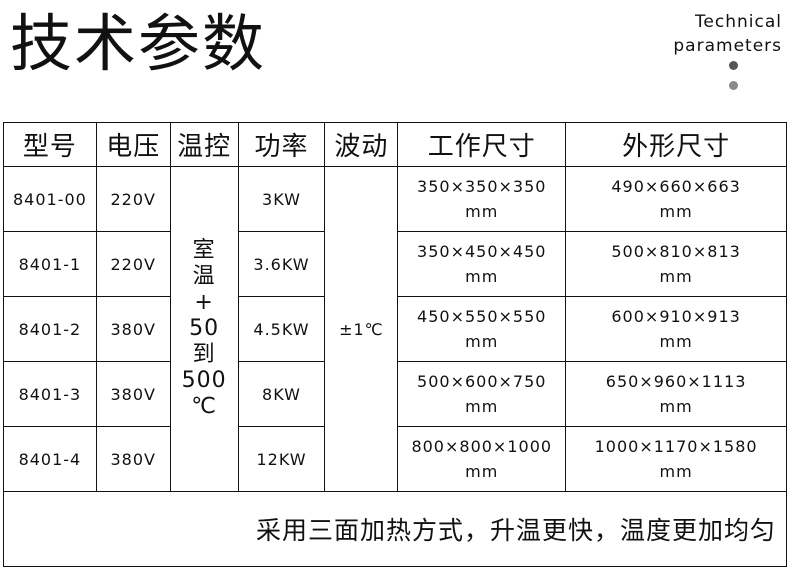  What do you see at coordinates (50, 459) in the screenshot?
I see `model-cell: 8401-4` at bounding box center [50, 459].